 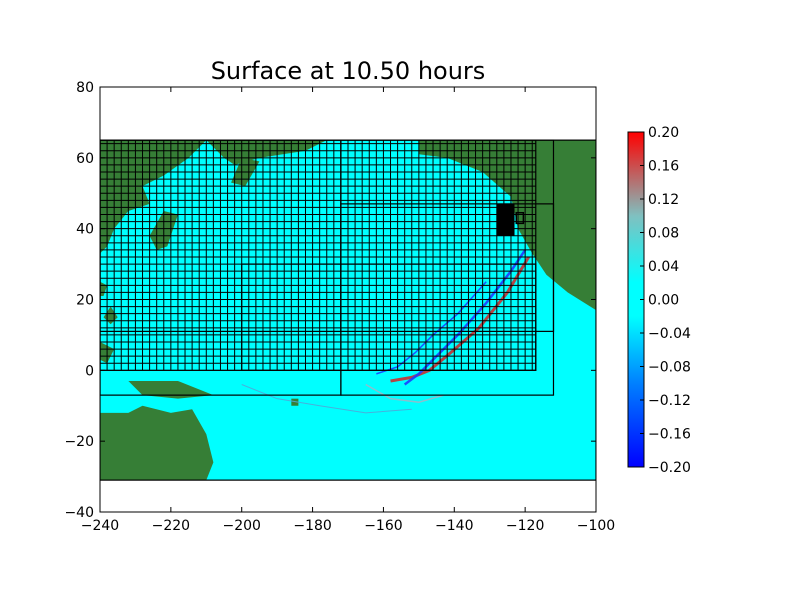 I want to click on x-tick-label: −240, so click(x=100, y=526).